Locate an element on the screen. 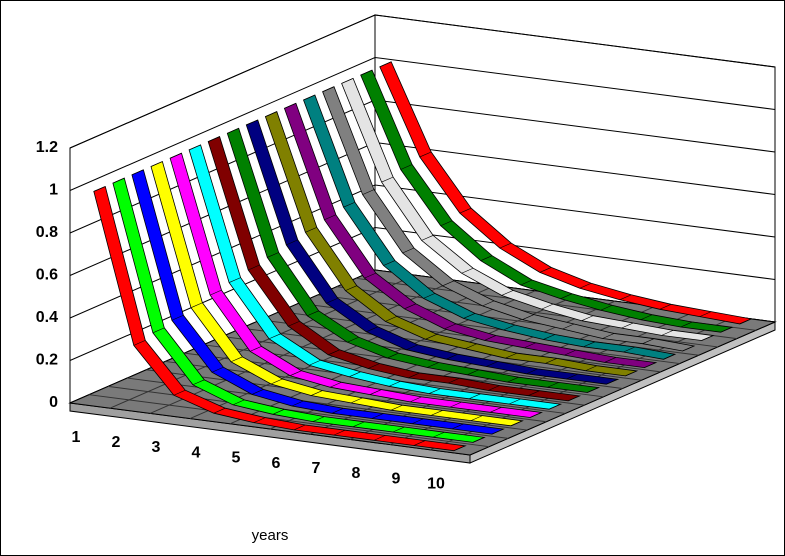 The width and height of the screenshot is (785, 556). x-tick-label: 1 is located at coordinates (76, 437).